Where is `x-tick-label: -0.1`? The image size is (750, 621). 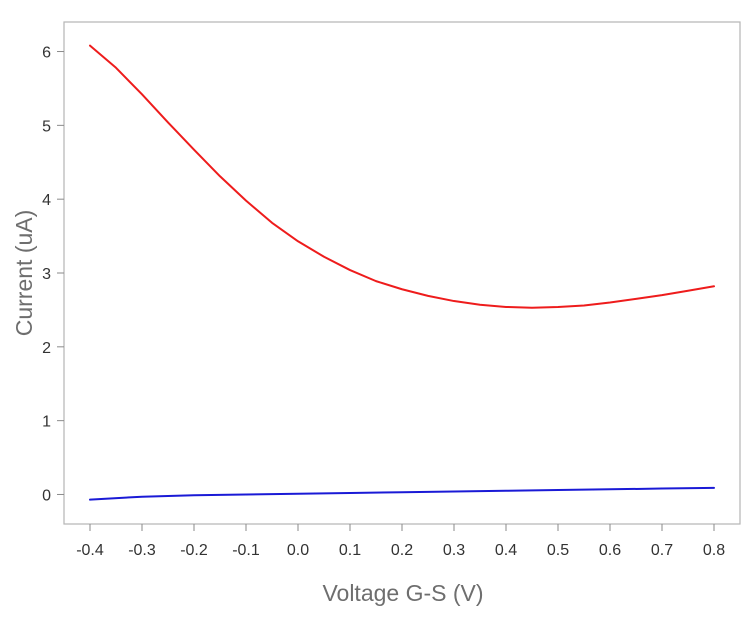
x-tick-label: -0.1 is located at coordinates (246, 550).